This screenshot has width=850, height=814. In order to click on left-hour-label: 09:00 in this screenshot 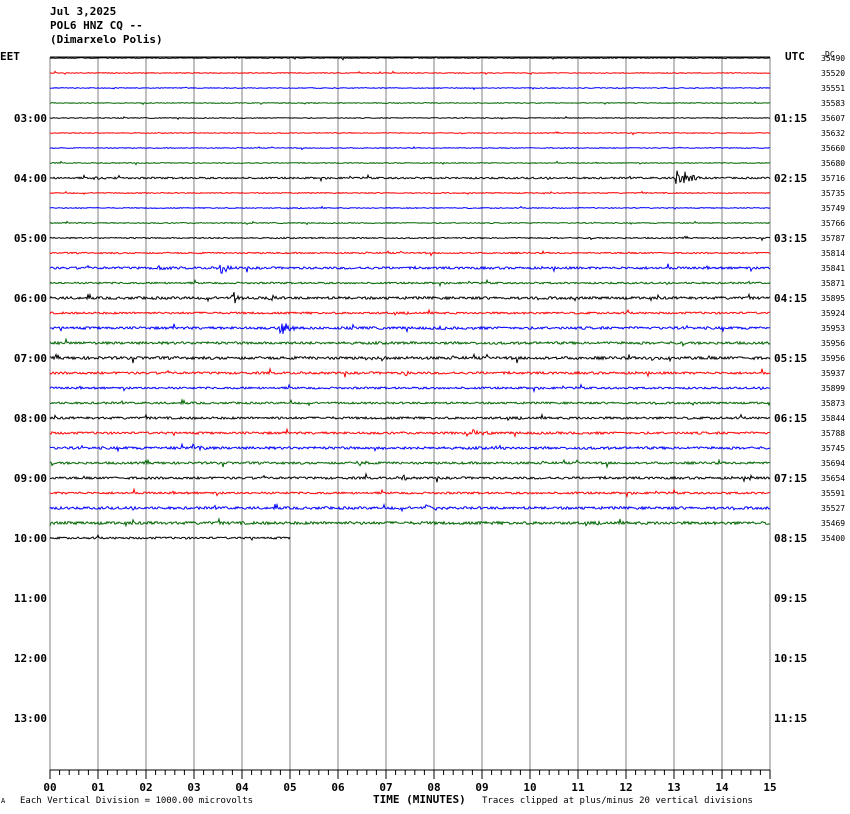, I will do `click(30, 478)`.